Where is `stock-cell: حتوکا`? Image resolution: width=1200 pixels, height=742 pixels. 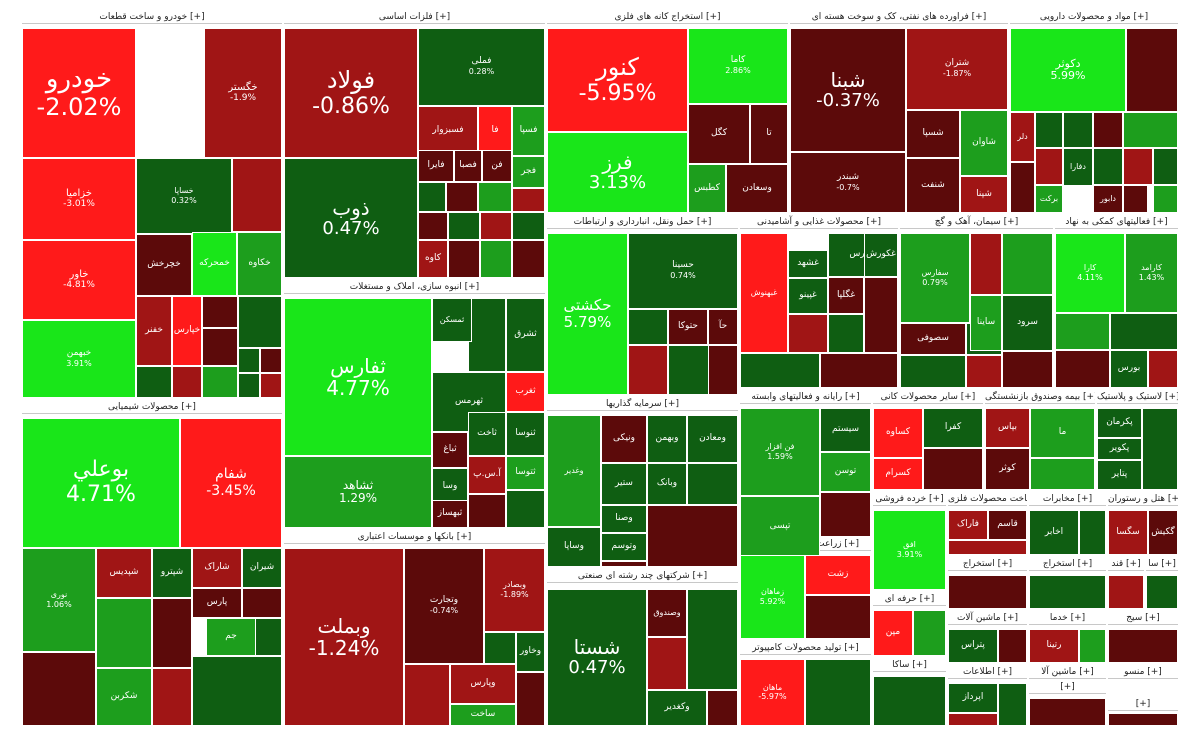
stock-cell: حتوکا is located at coordinates (688, 327).